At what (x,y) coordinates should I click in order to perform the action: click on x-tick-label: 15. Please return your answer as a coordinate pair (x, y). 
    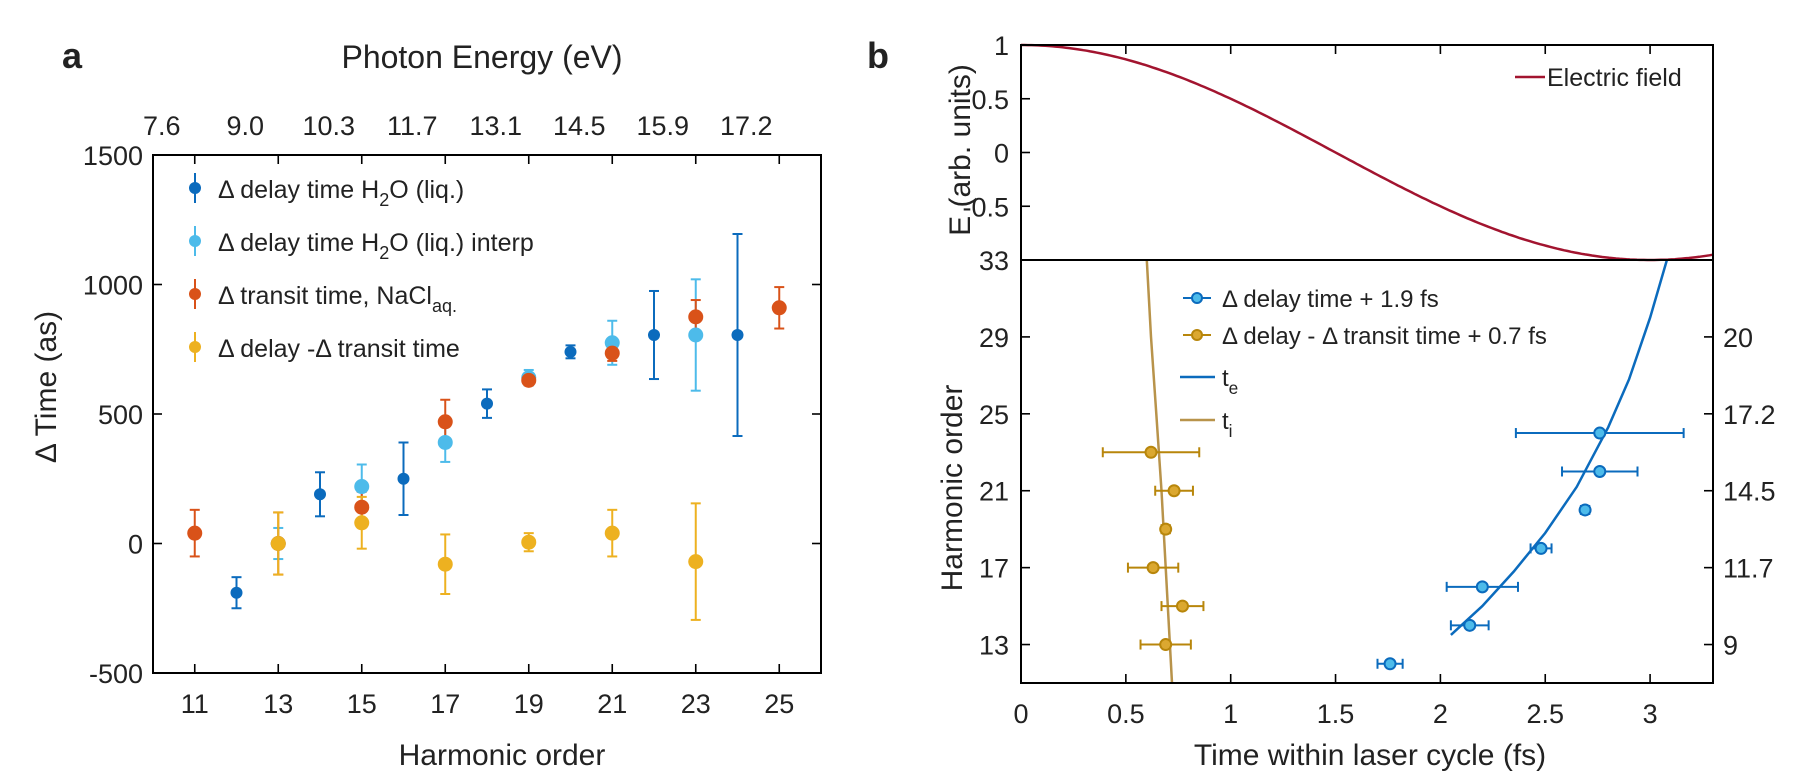
    Looking at the image, I should click on (362, 704).